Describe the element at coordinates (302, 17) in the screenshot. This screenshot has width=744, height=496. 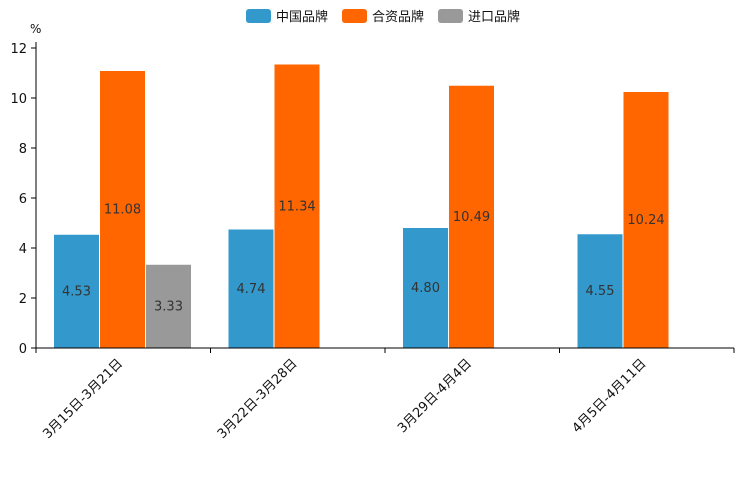
I see `legend-label: 中国品牌` at that location.